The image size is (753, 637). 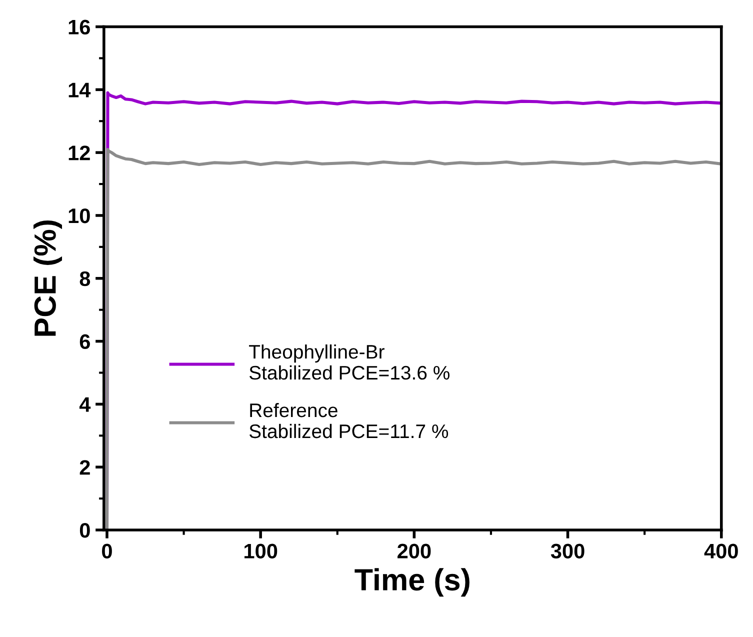 What do you see at coordinates (348, 420) in the screenshot?
I see `legend-label: Reference Stabilized PCE=11.7 %` at bounding box center [348, 420].